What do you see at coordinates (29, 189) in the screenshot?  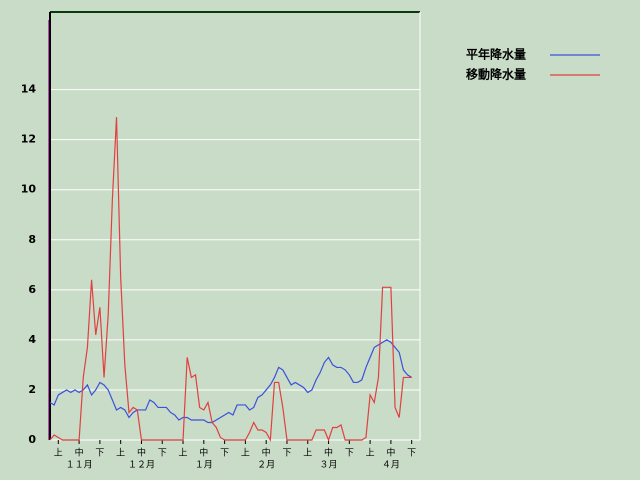 I see `y-tick-label: 10` at bounding box center [29, 189].